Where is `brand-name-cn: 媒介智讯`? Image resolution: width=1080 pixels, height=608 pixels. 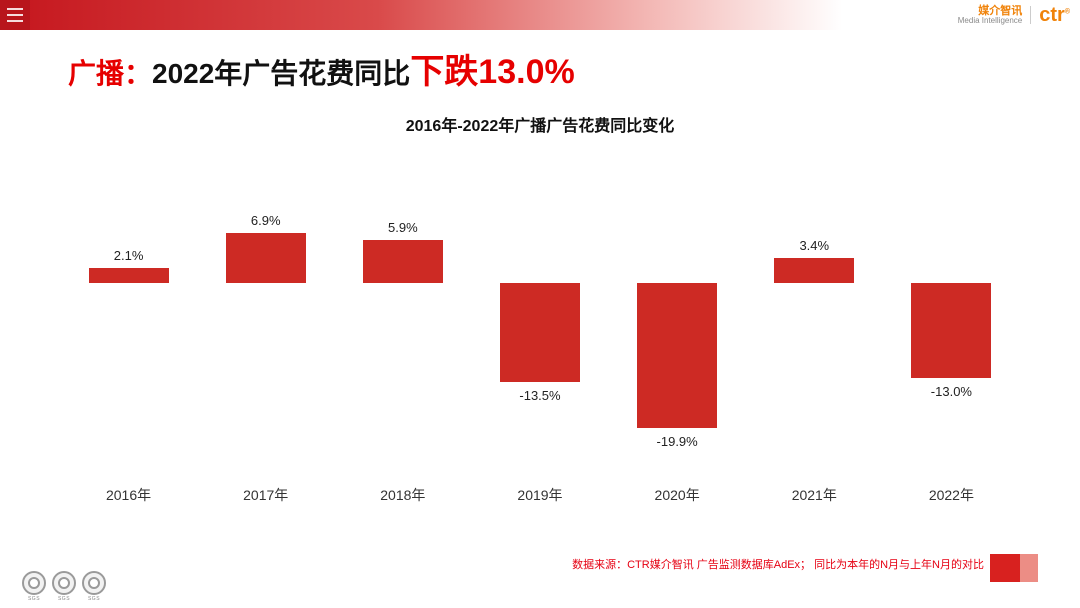
brand-name-cn: 媒介智讯 is located at coordinates (1000, 10).